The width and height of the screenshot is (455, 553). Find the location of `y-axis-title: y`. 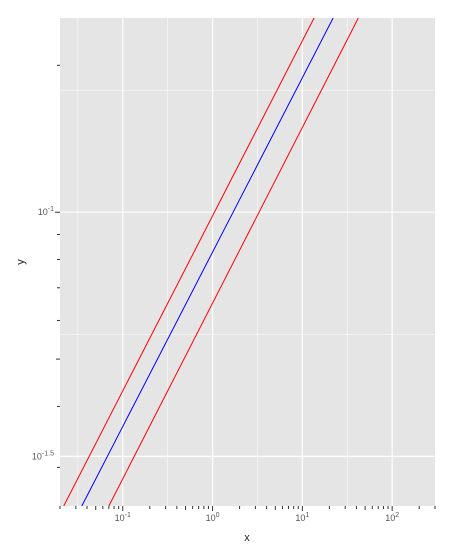

y-axis-title: y is located at coordinates (21, 262).